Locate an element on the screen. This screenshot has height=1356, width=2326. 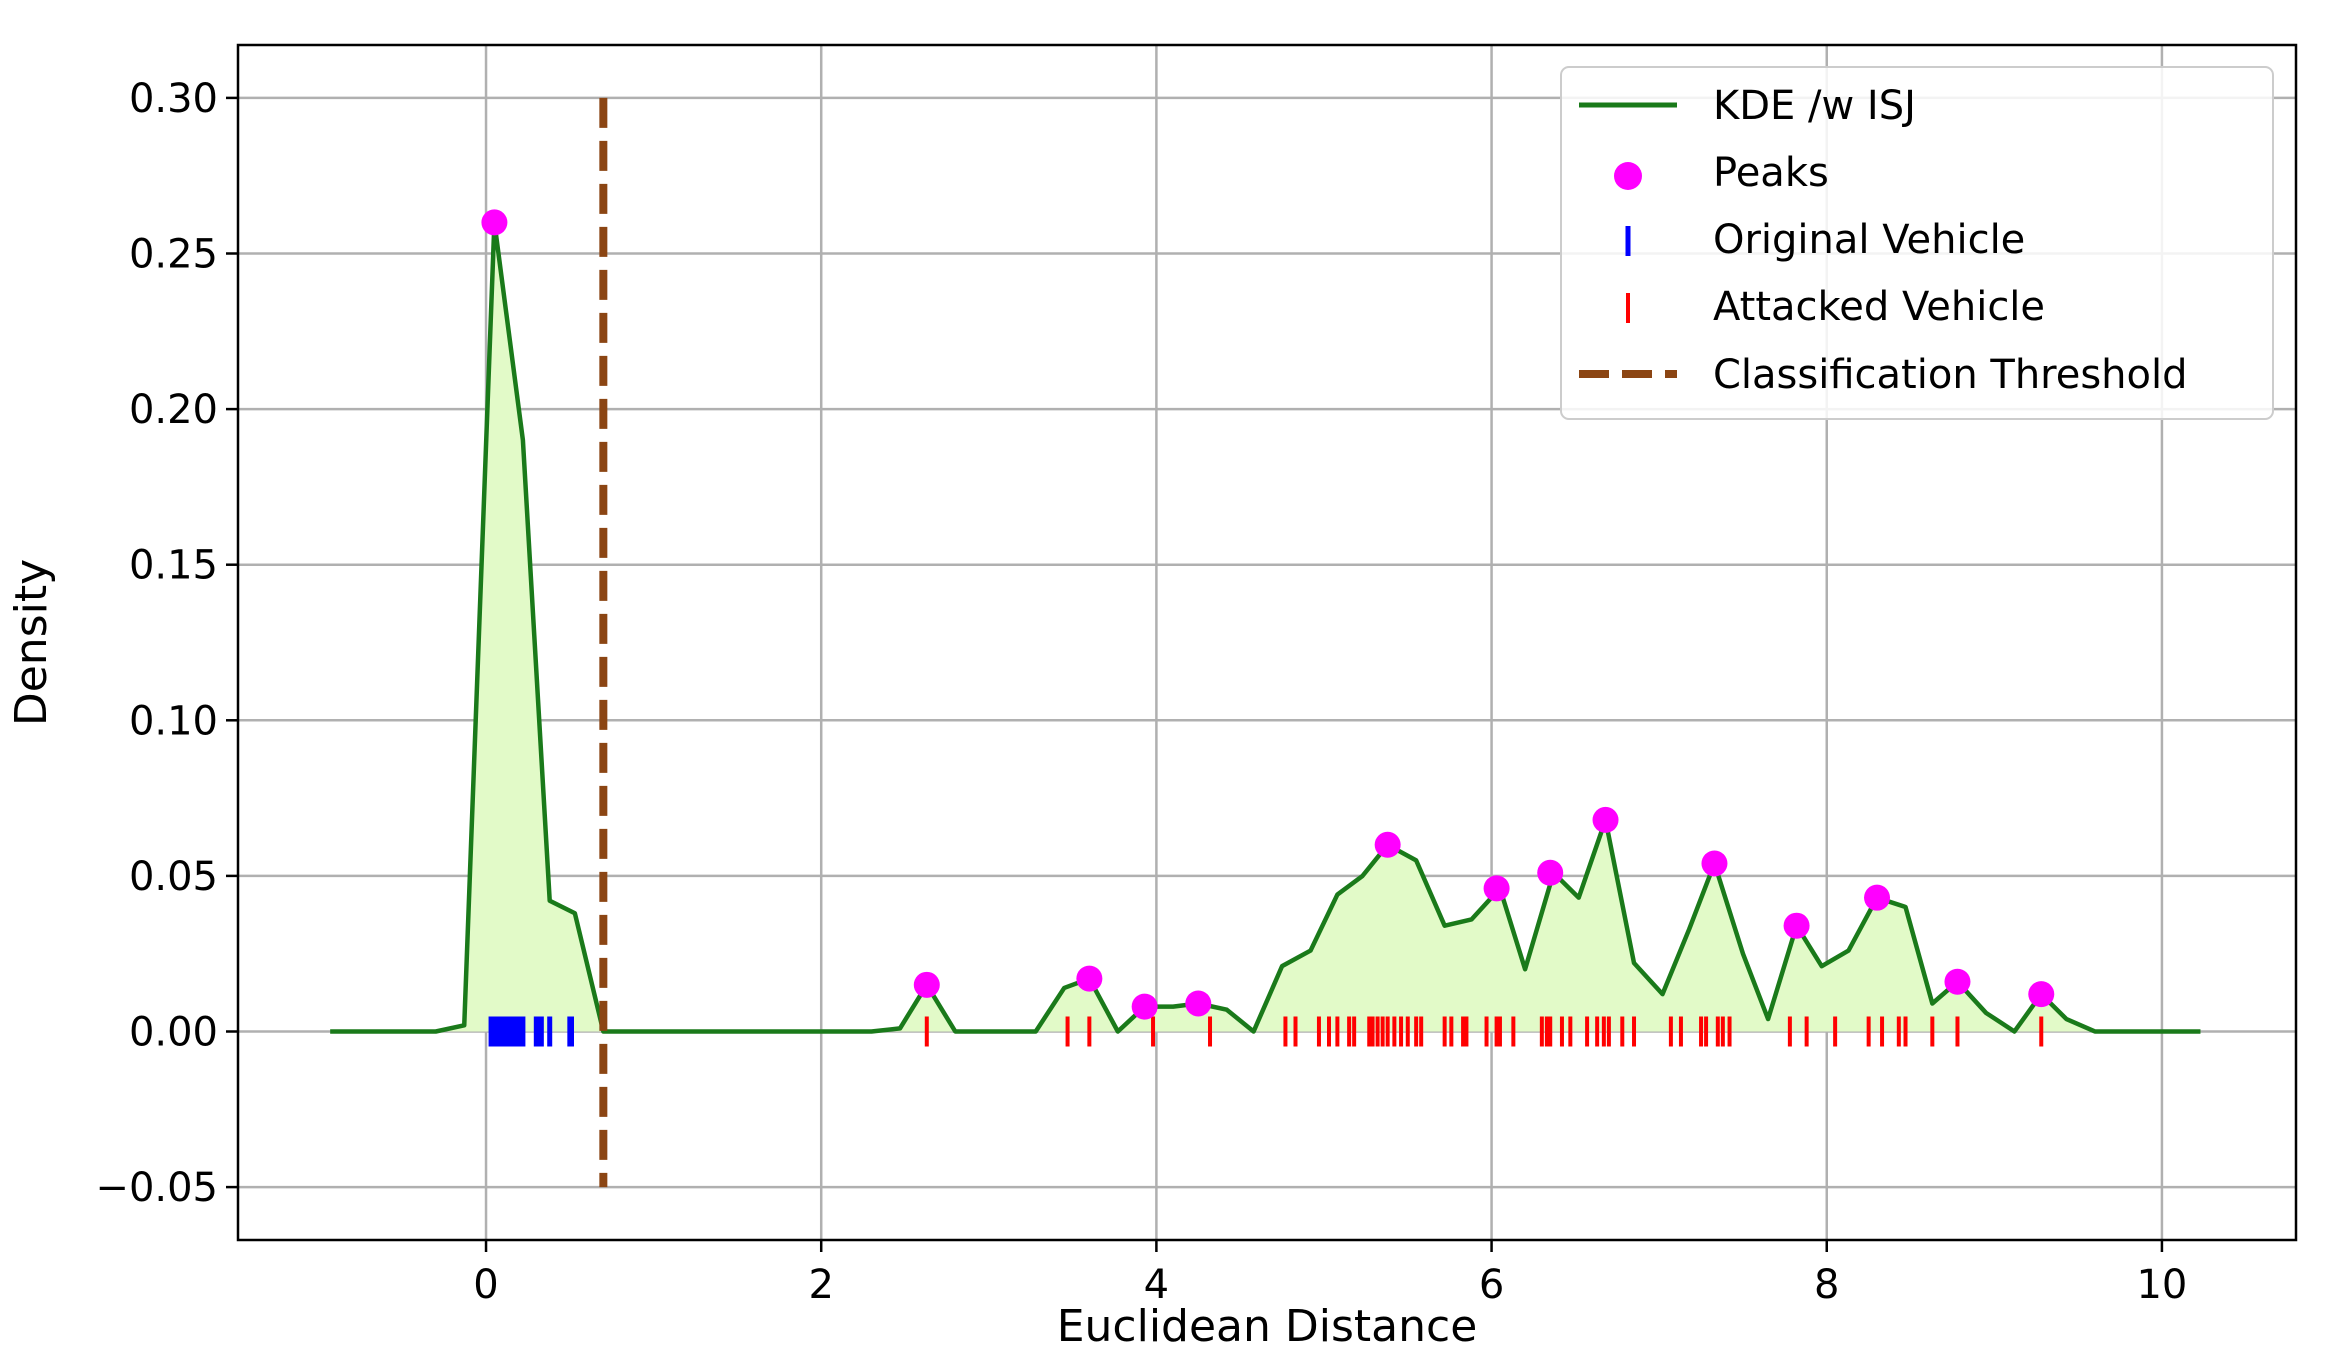
x-tick-label: 0 is located at coordinates (485, 1285).